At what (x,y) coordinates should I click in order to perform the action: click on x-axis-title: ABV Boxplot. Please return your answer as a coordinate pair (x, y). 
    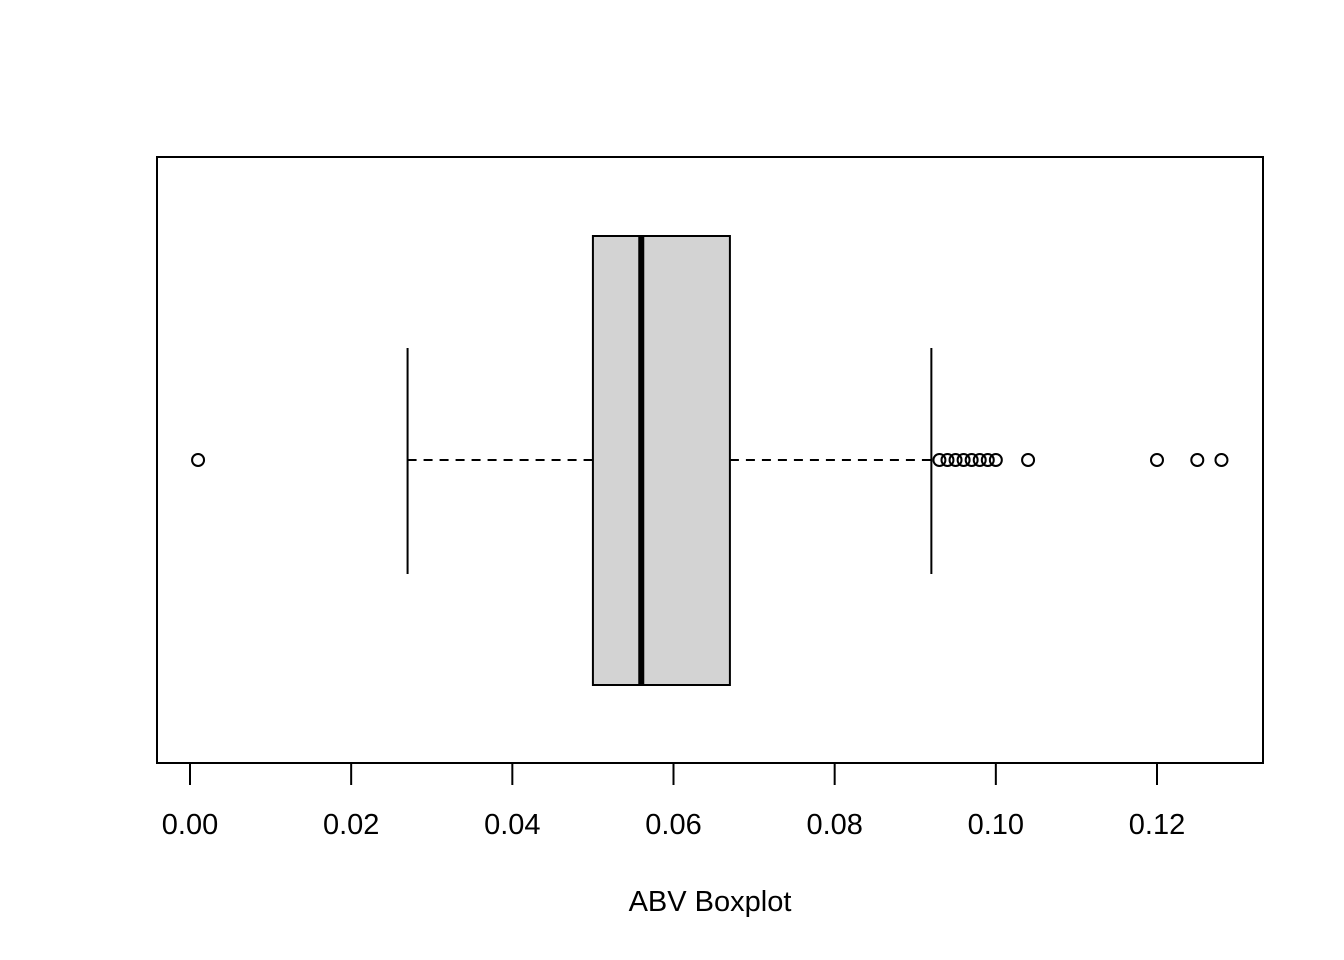
    Looking at the image, I should click on (710, 902).